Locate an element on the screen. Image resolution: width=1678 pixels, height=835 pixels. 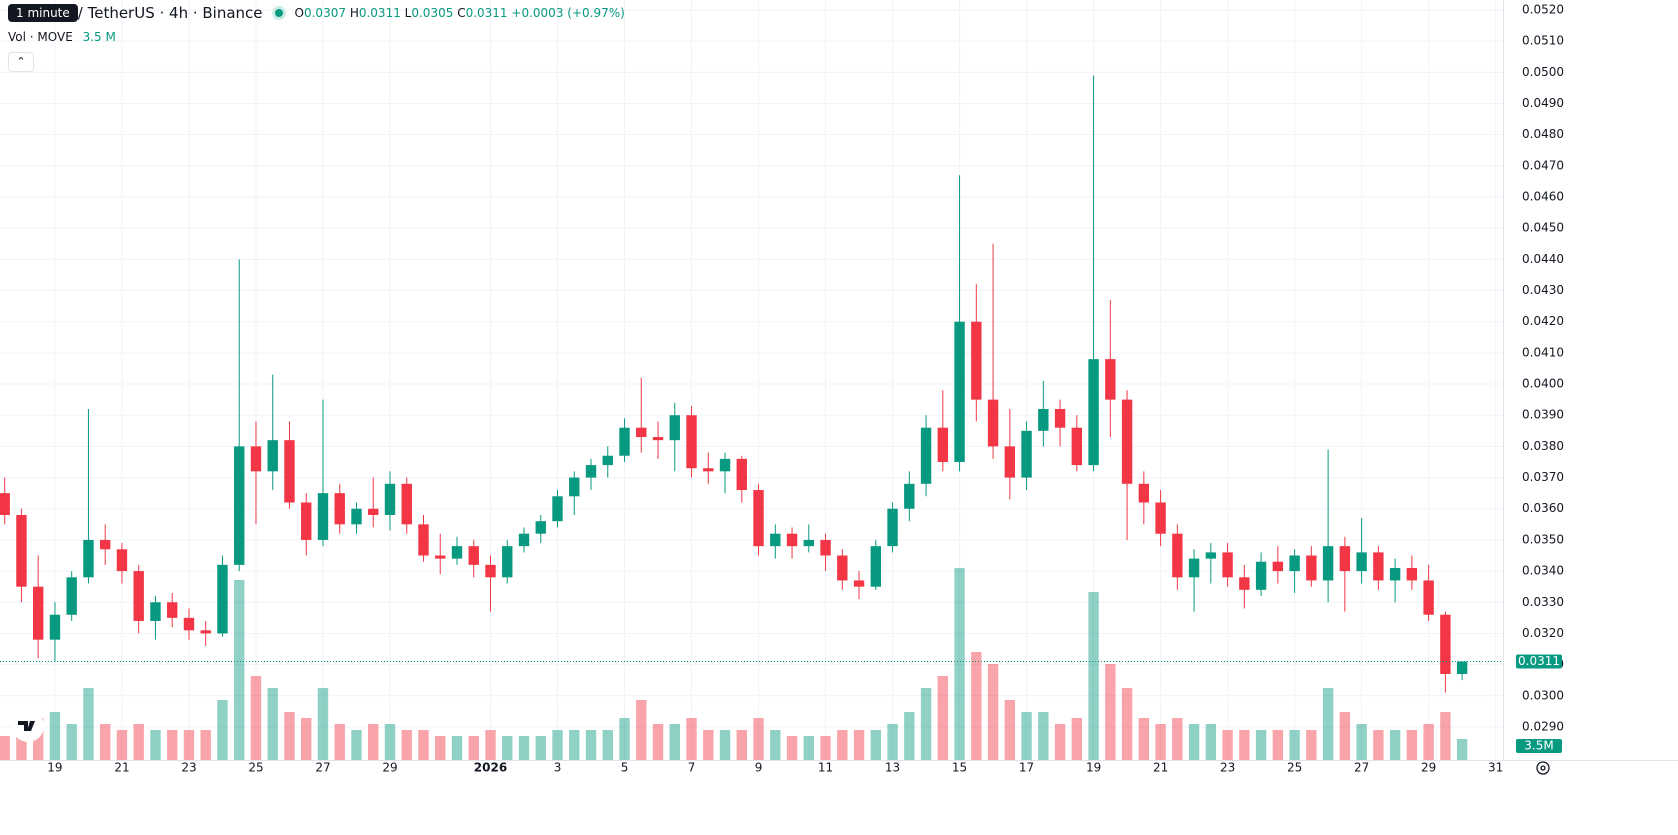
gear-core is located at coordinates (1543, 768).